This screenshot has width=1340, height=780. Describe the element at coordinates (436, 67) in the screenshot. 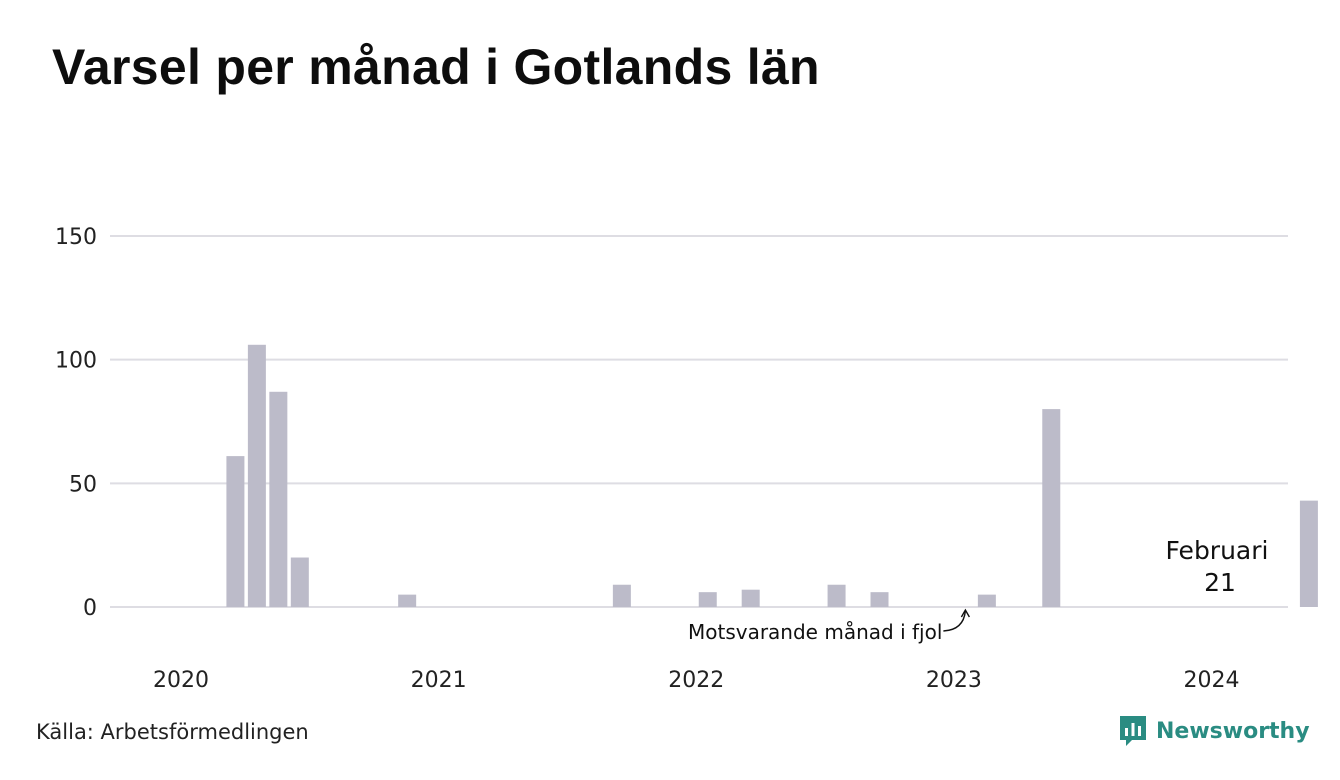

I see `chart-title: Varsel per månad i Gotlands län` at that location.